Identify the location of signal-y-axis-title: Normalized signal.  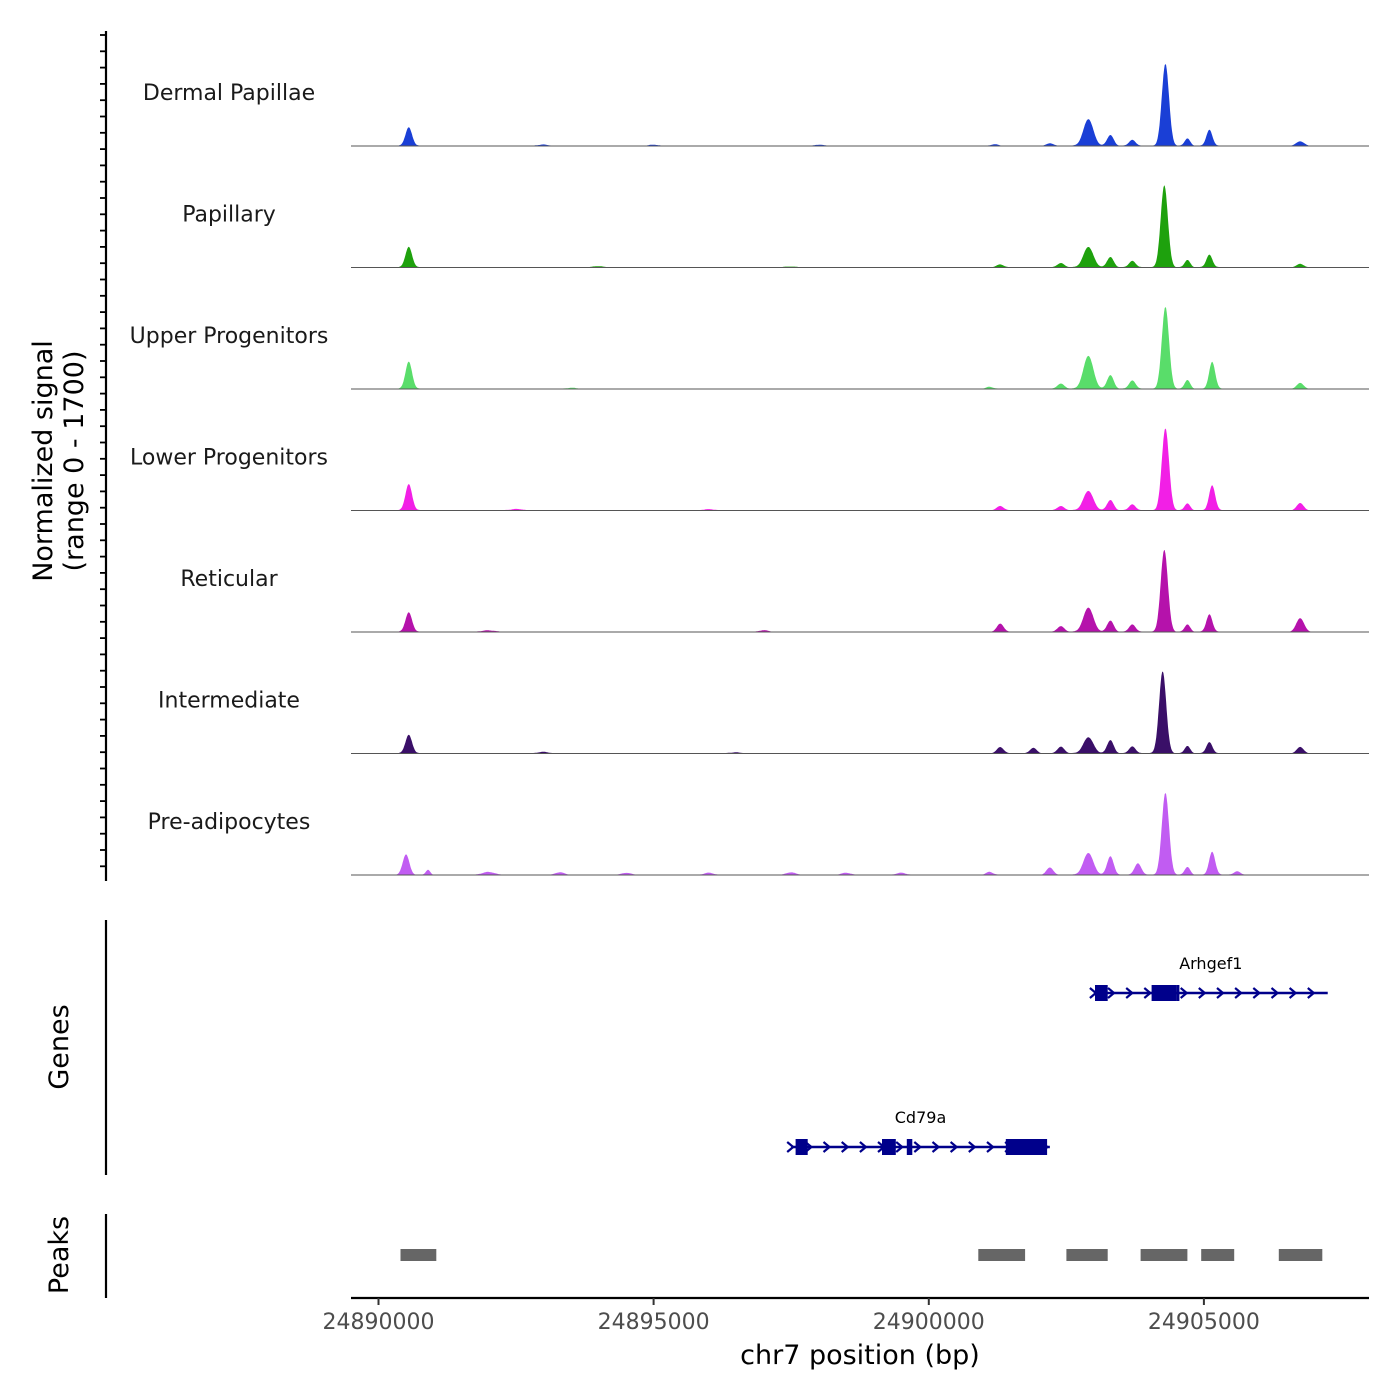
(43, 461).